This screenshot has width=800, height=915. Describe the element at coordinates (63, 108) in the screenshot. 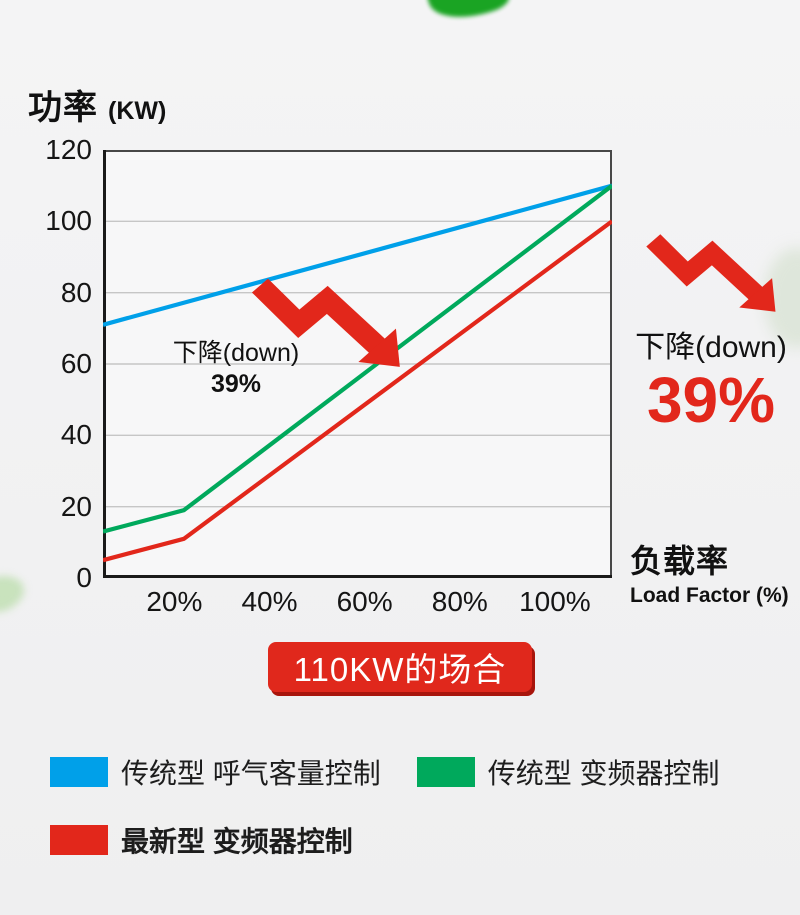

I see `y-axis-title: 功率` at that location.